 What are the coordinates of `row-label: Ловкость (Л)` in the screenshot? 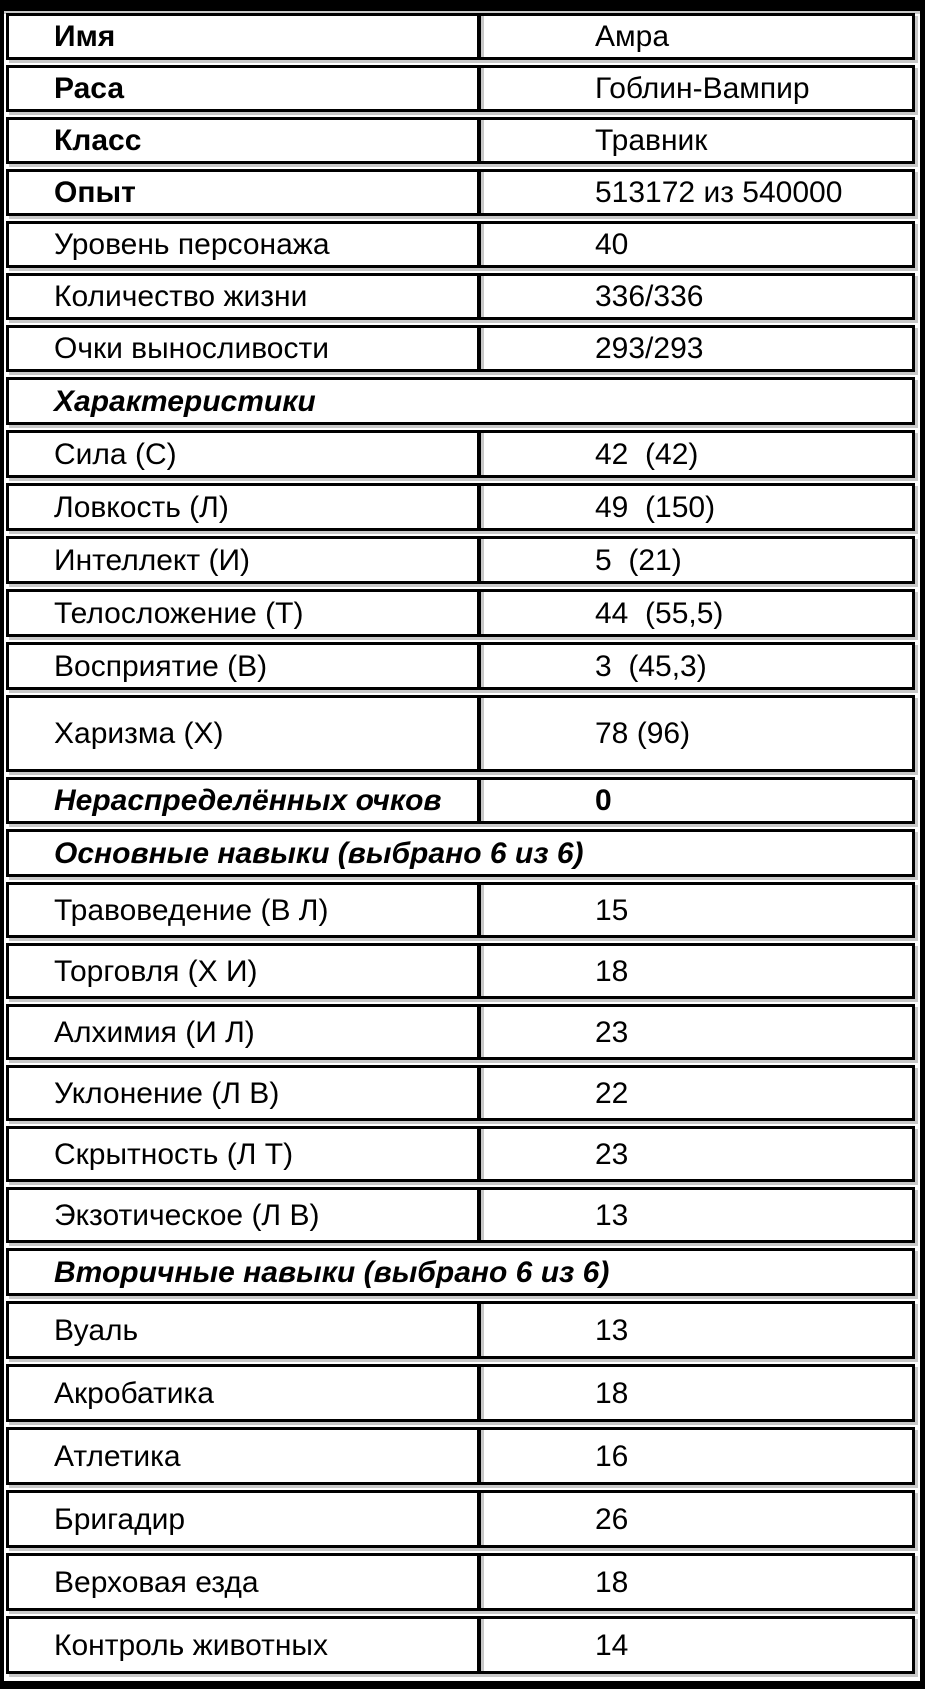 It's located at (141, 507).